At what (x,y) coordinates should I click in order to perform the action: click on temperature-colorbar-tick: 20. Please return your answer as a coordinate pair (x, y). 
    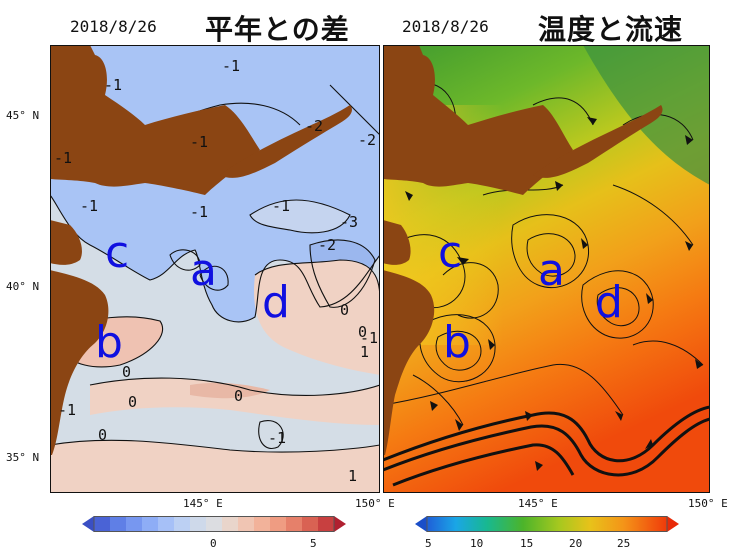
    Looking at the image, I should click on (576, 543).